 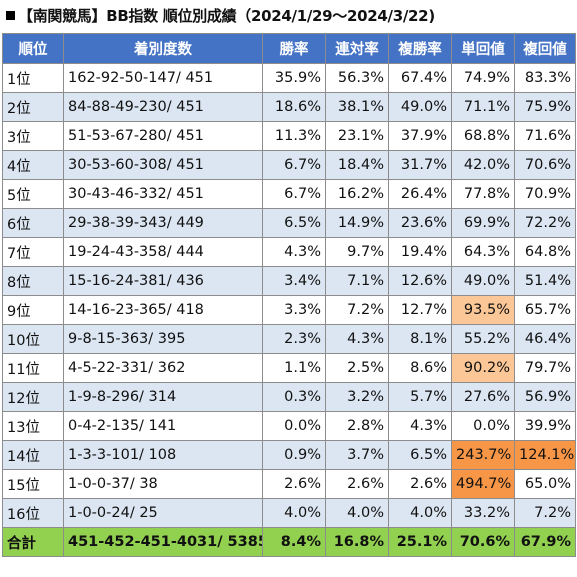 What do you see at coordinates (33, 136) in the screenshot?
I see `cell-rank: 3位` at bounding box center [33, 136].